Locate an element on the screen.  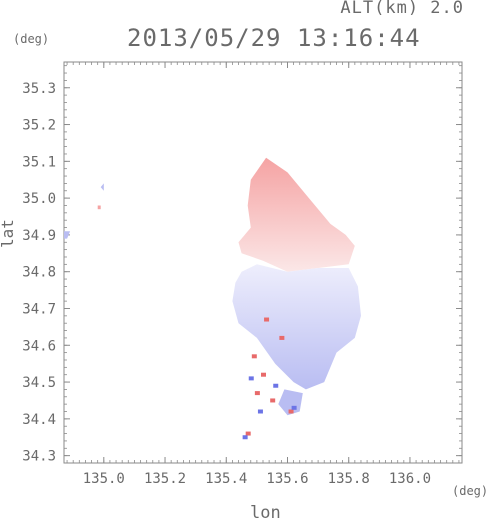
x-tick-label: 135.6 is located at coordinates (287, 479).